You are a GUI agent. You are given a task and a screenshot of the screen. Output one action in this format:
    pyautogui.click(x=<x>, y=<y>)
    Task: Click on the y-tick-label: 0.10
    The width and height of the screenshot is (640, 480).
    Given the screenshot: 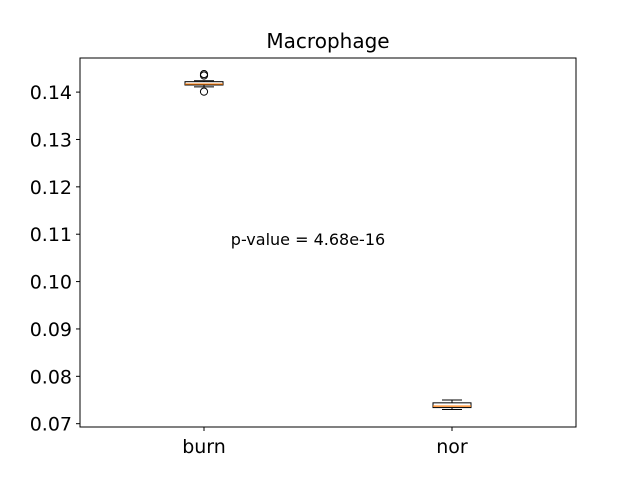 What is the action you would take?
    pyautogui.click(x=51, y=283)
    